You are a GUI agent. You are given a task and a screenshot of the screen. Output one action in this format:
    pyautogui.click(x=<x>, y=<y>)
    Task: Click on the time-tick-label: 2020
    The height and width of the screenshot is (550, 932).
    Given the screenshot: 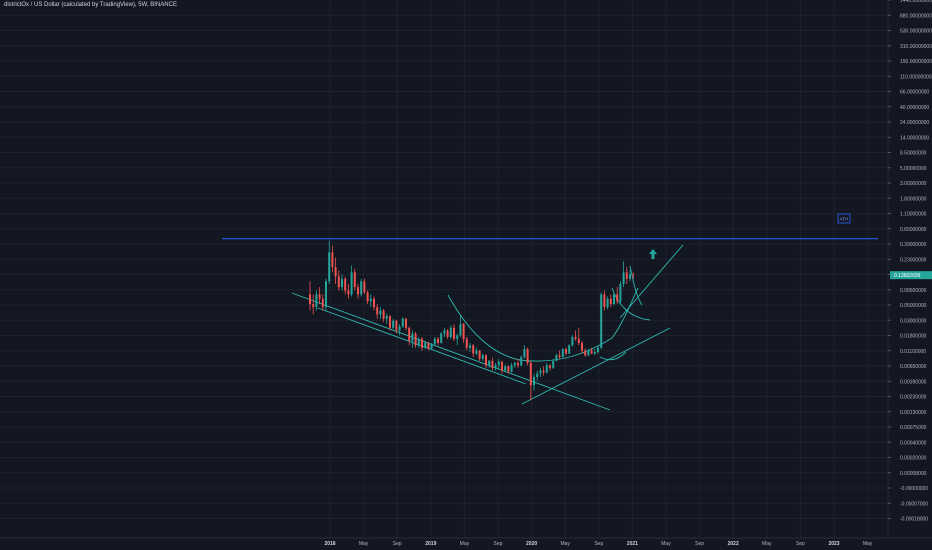 What is the action you would take?
    pyautogui.click(x=531, y=544)
    